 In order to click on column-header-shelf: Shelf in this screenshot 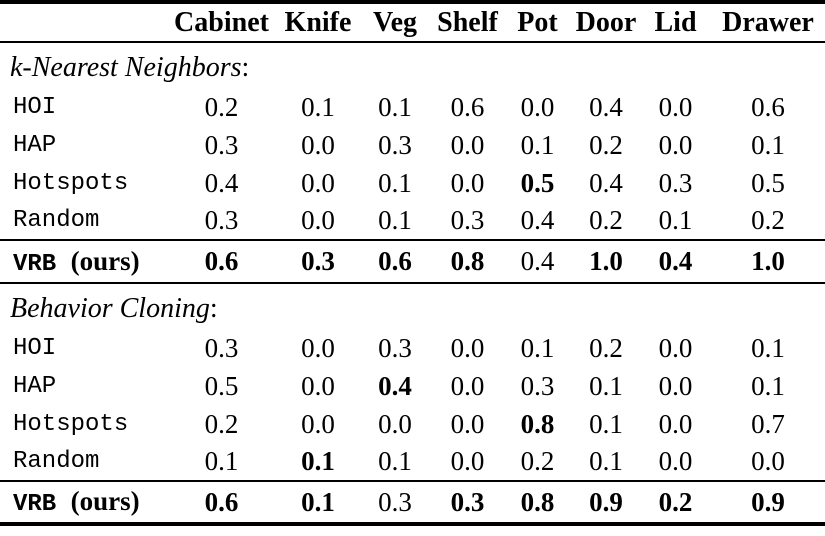, I will do `click(467, 22)`.